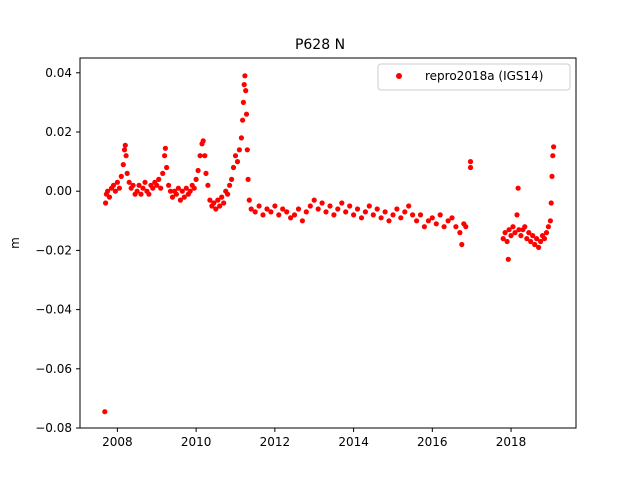  I want to click on x-tick-label: 2010, so click(196, 442).